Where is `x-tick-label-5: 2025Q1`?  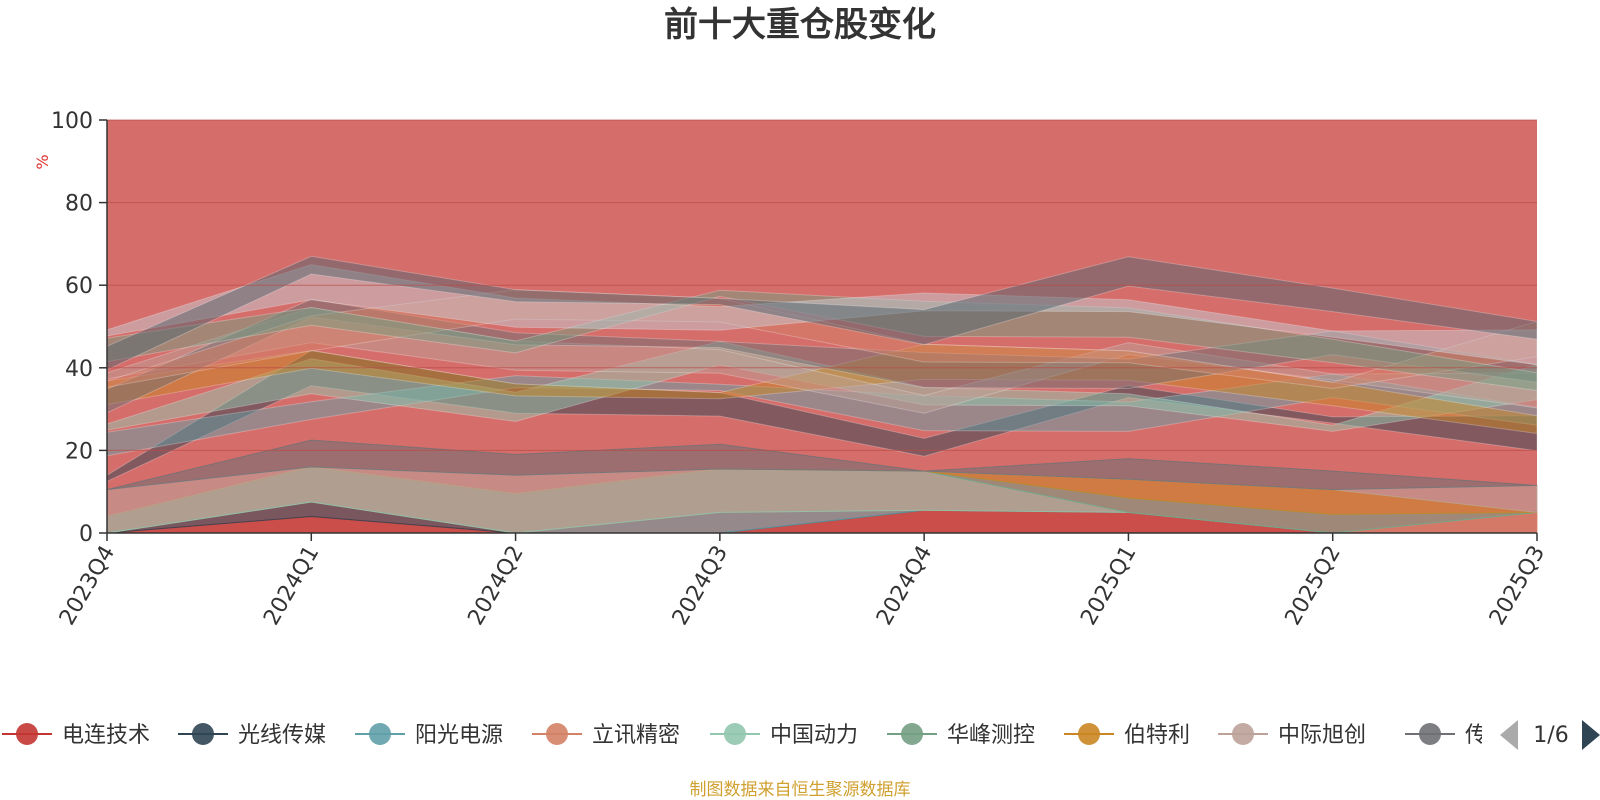
x-tick-label-5: 2025Q1 is located at coordinates (1108, 586).